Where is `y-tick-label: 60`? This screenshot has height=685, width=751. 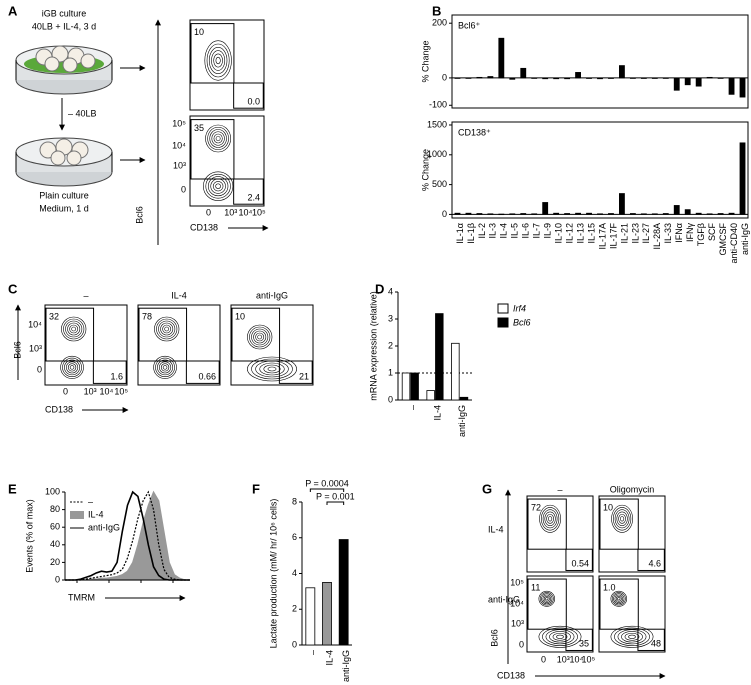
y-tick-label: 60 is located at coordinates (55, 527).